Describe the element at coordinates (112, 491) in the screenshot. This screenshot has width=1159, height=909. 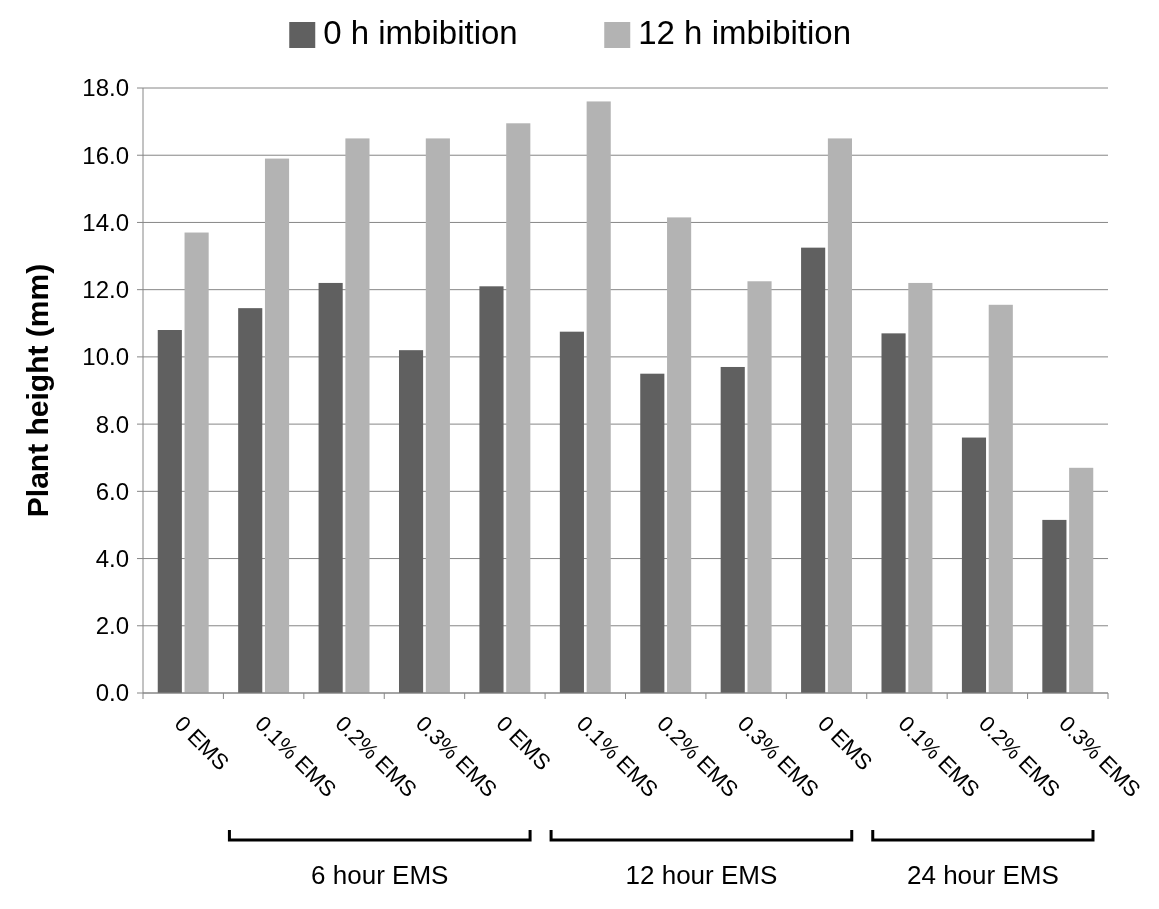
I see `y-tick-label: 6.0` at that location.